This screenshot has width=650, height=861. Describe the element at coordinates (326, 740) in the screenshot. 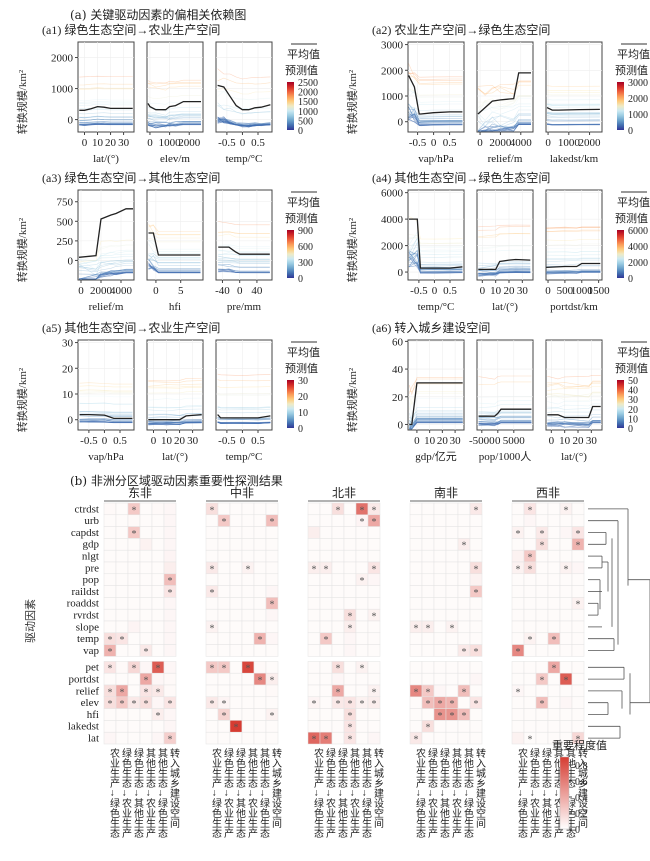

I see `significance-star: *` at that location.